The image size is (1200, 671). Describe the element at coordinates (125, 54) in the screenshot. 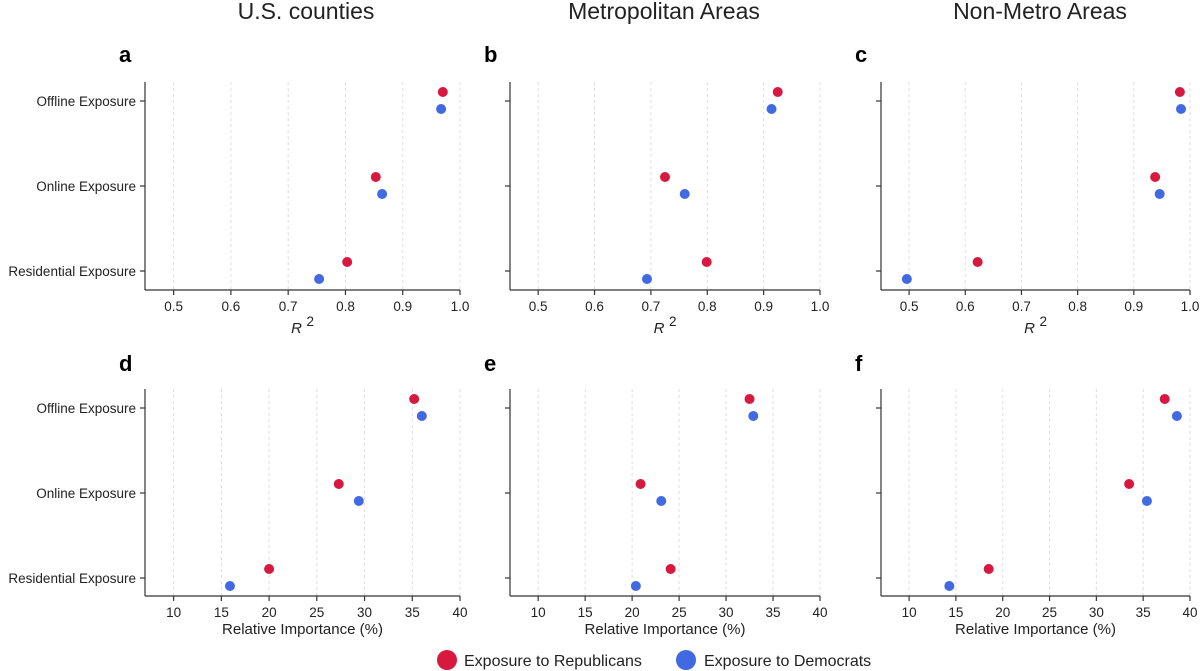

I see `panel-letter-a: a` at that location.